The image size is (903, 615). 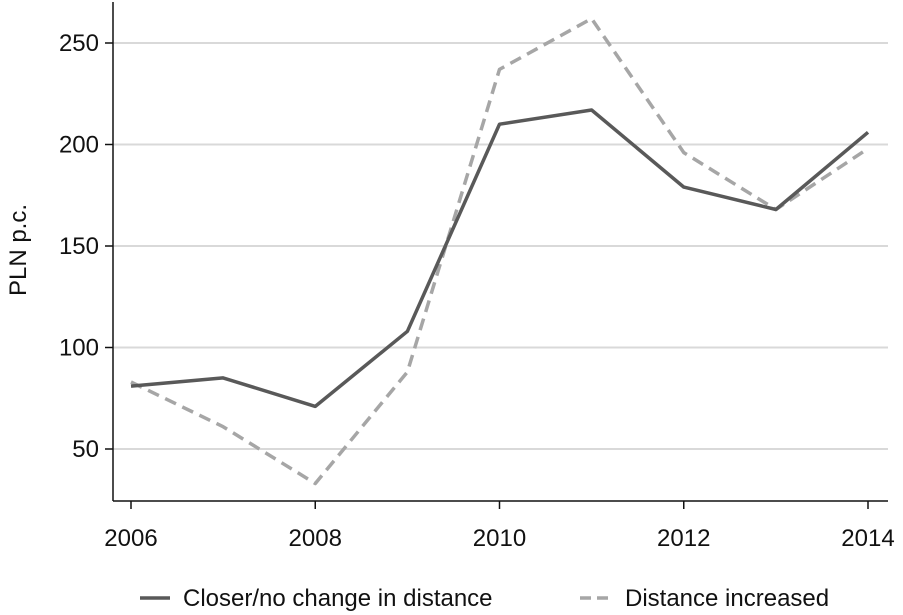 I want to click on y-tick-label: 250, so click(x=79, y=43).